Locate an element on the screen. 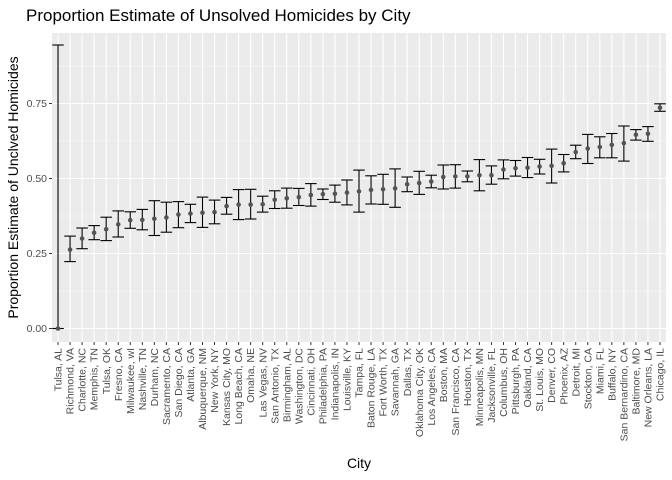 The image size is (672, 480). x-tick-label: San Diego, CA is located at coordinates (179, 382).